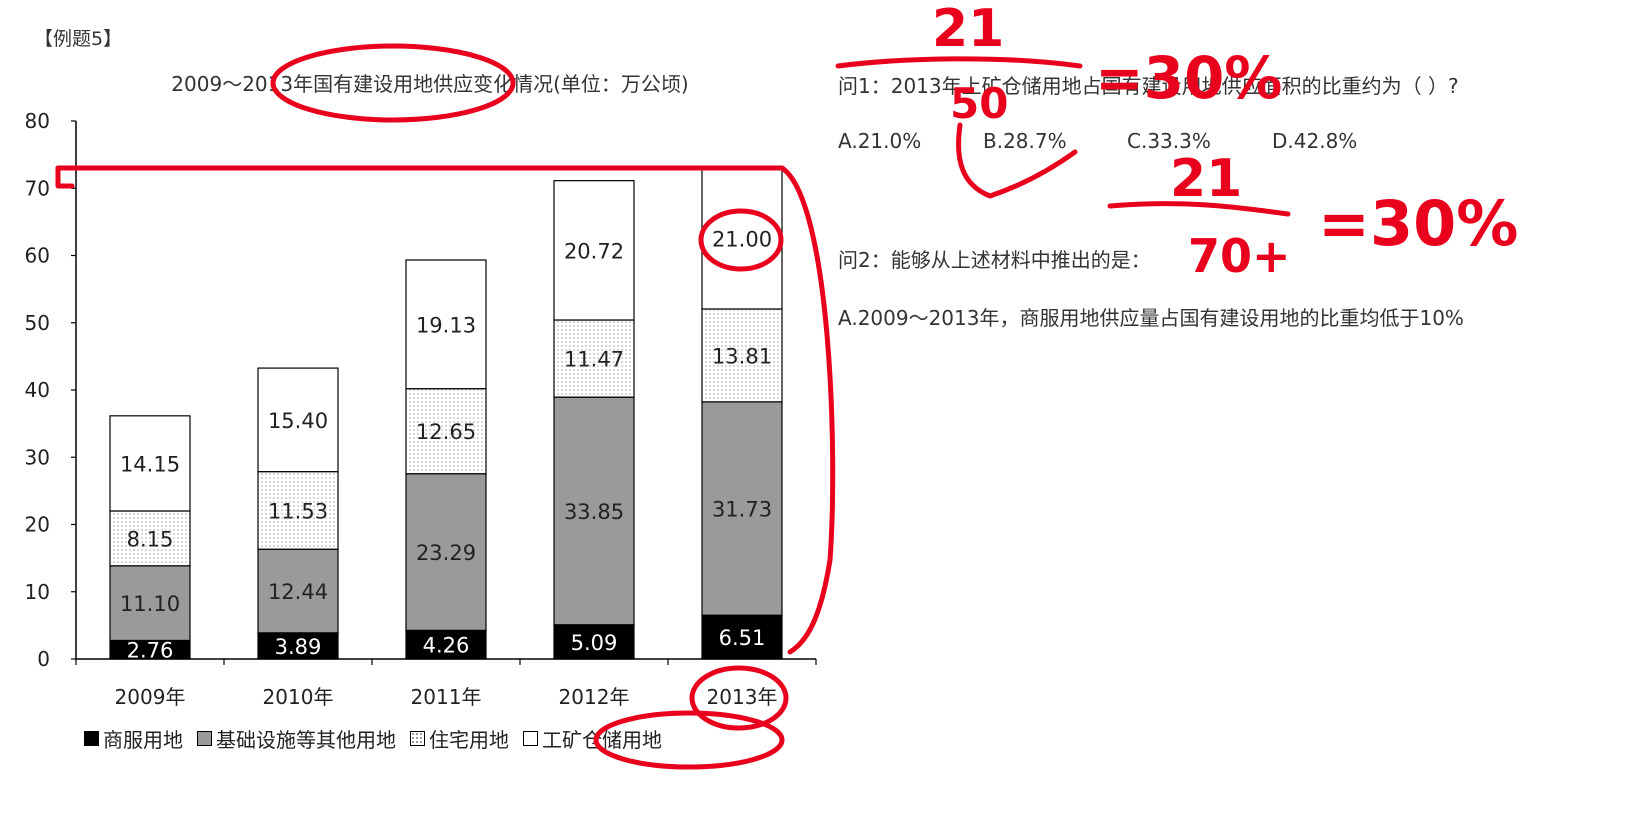 The image size is (1652, 817). What do you see at coordinates (43, 659) in the screenshot?
I see `y-tick-label: 0` at bounding box center [43, 659].